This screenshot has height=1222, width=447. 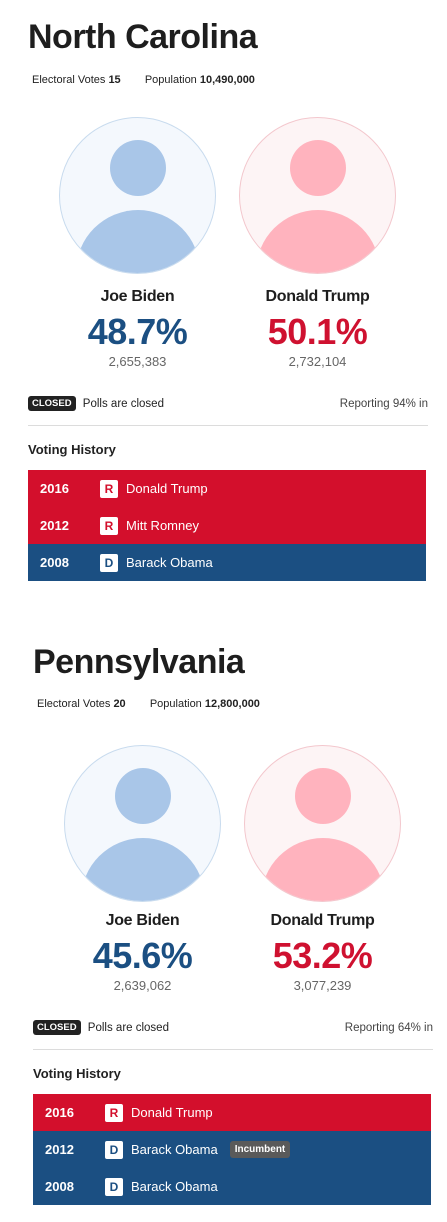 I want to click on electoral-votes-value: 20, so click(x=119, y=704).